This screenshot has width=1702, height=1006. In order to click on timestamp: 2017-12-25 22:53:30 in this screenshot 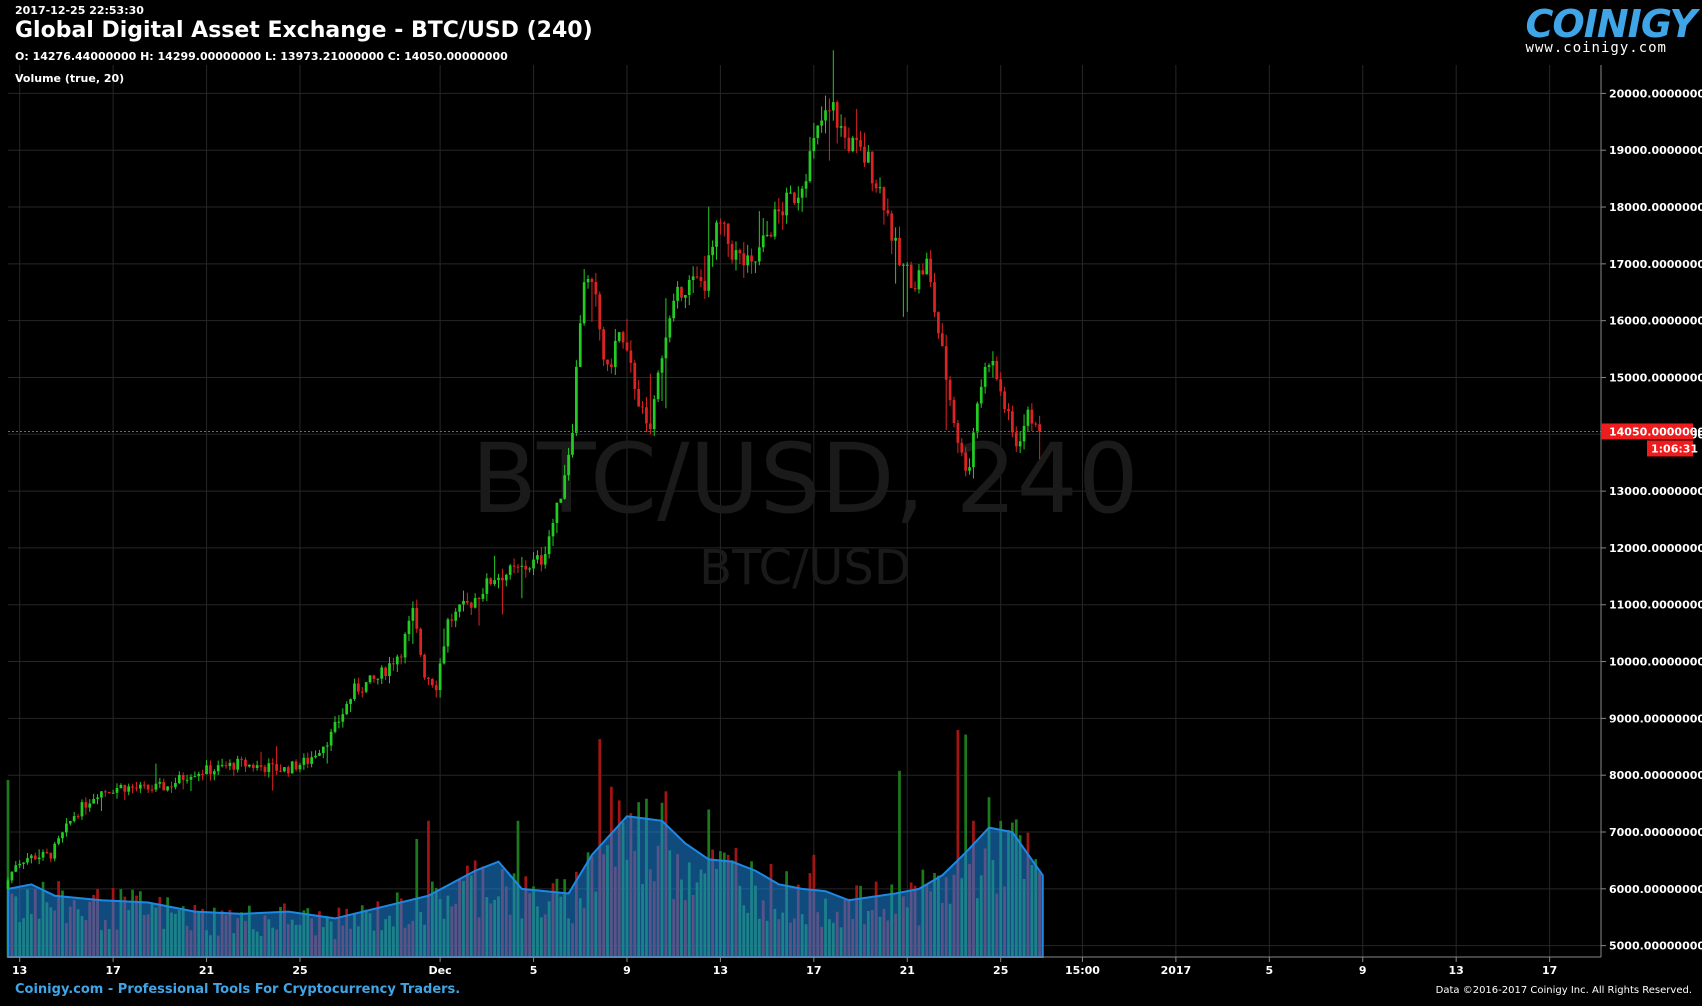, I will do `click(79, 10)`.